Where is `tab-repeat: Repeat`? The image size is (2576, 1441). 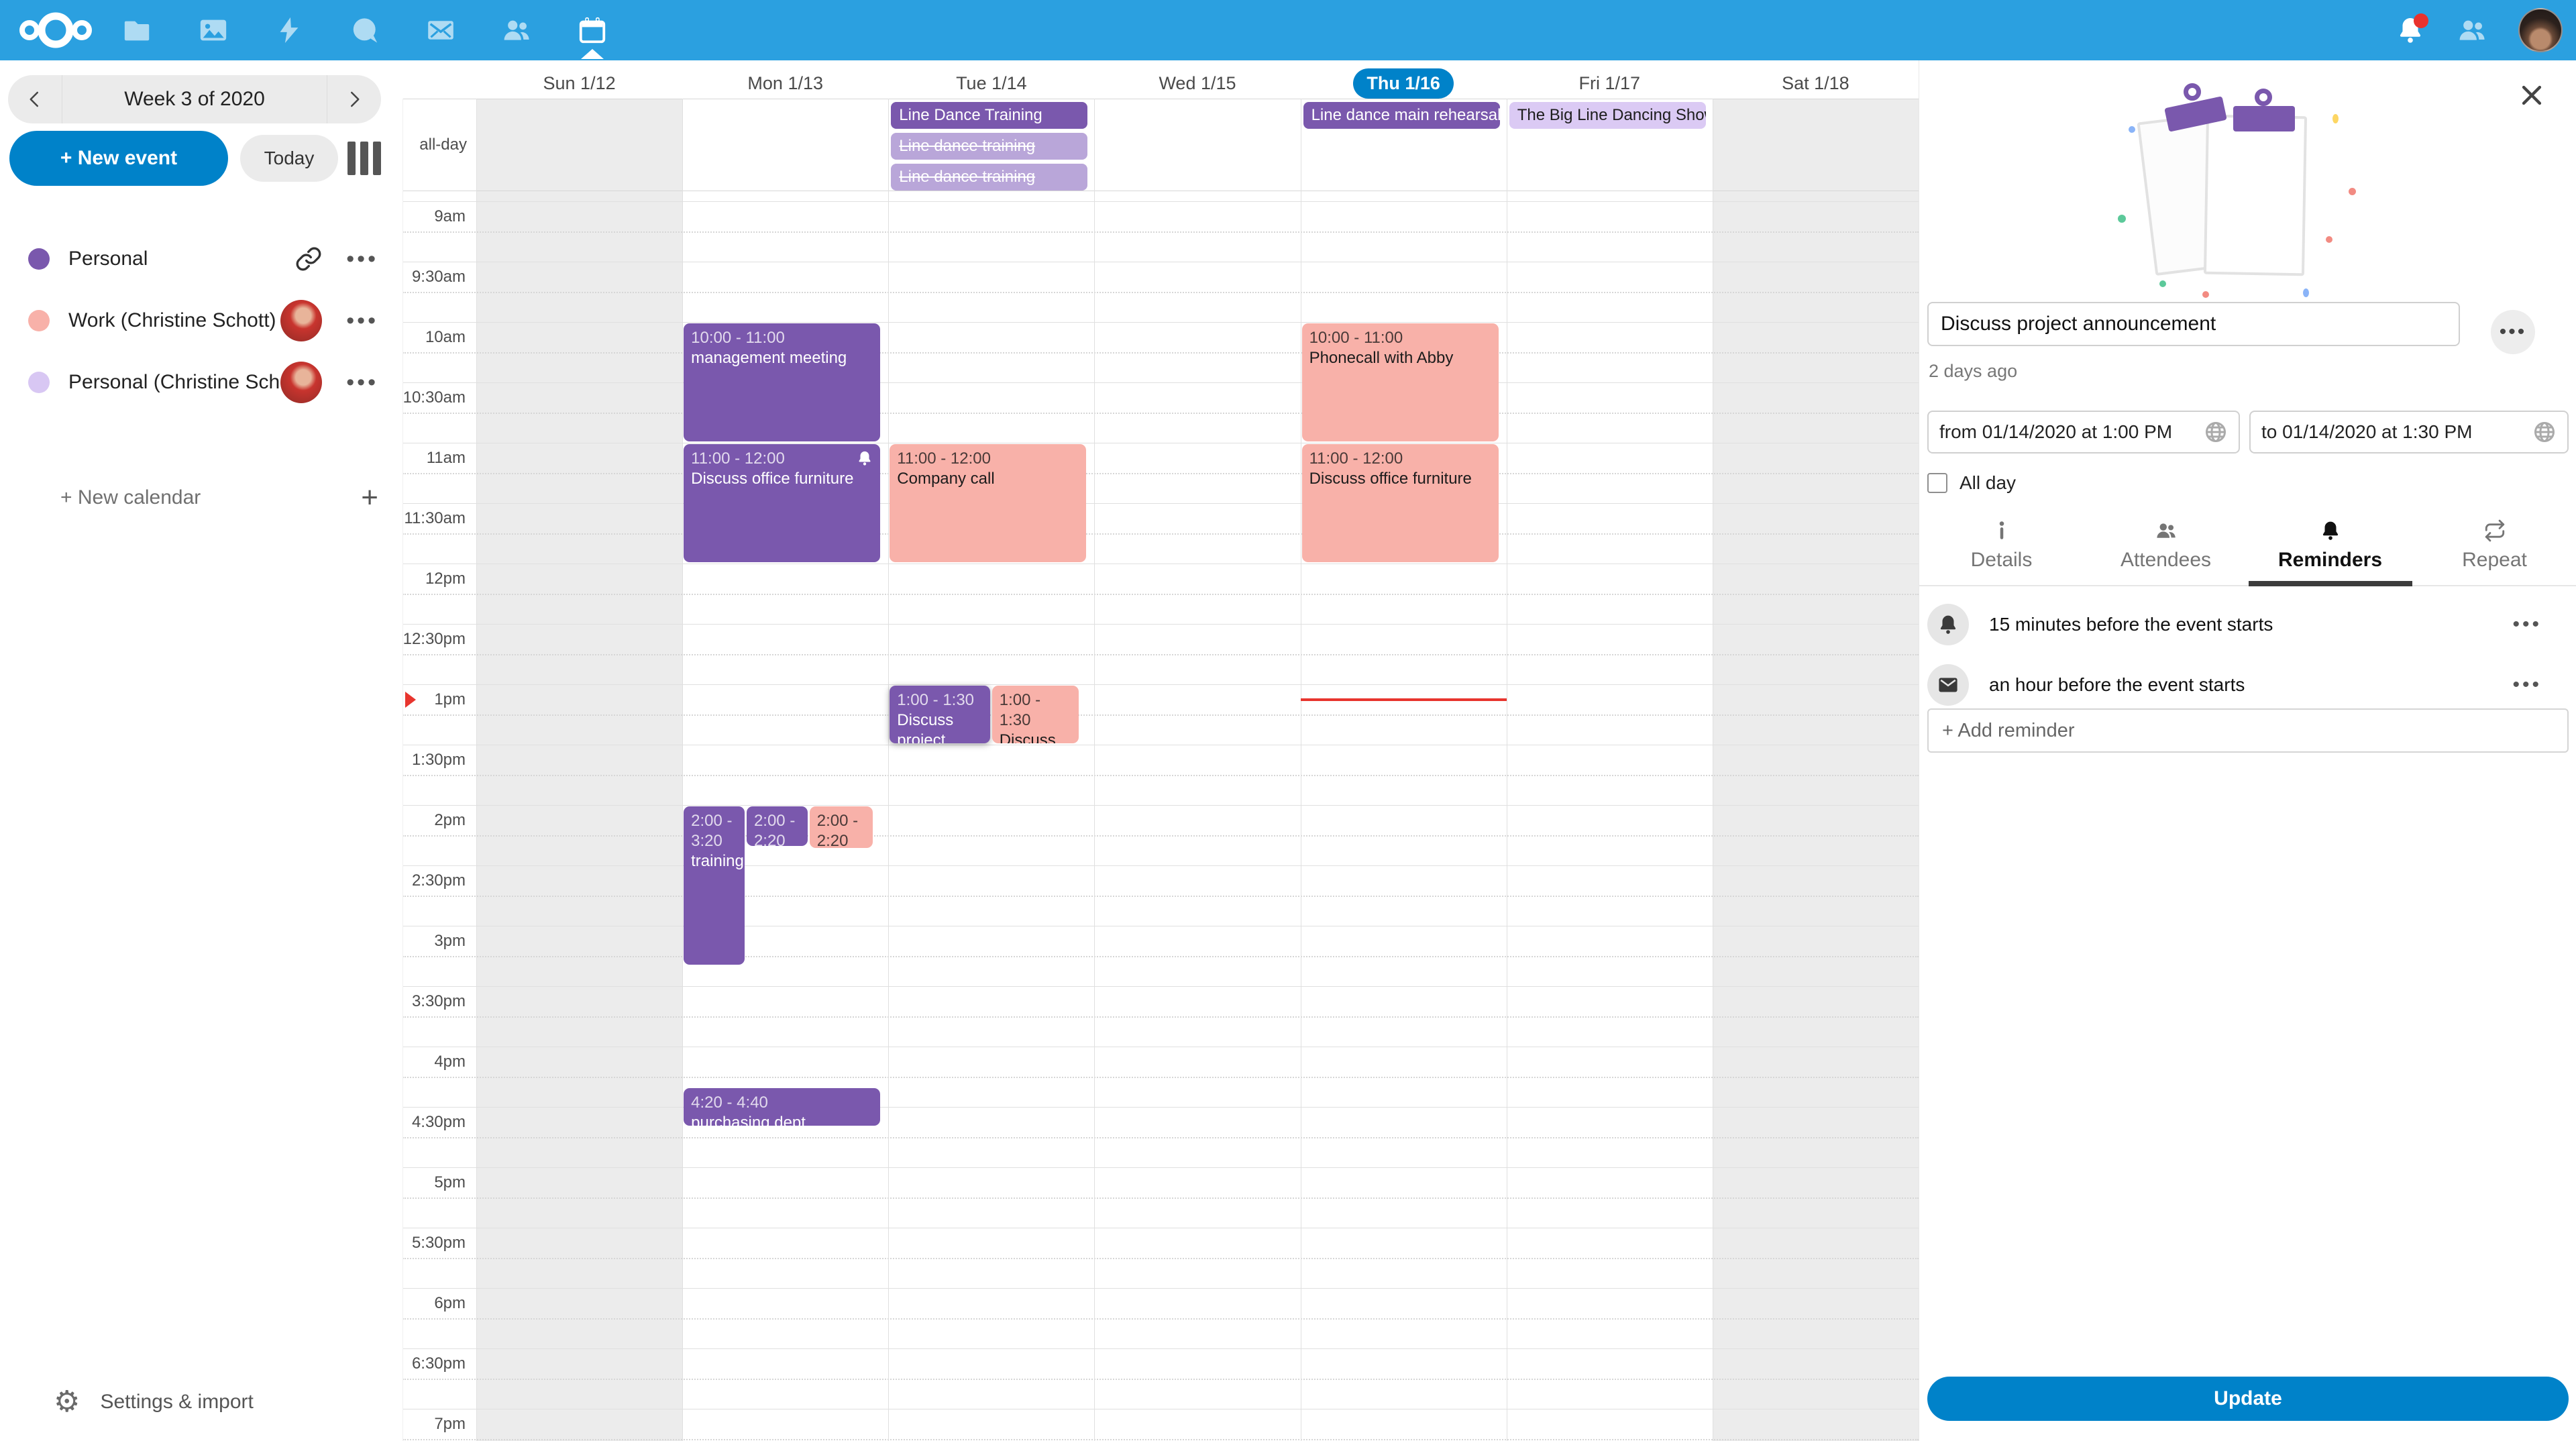 tab-repeat: Repeat is located at coordinates (2494, 549).